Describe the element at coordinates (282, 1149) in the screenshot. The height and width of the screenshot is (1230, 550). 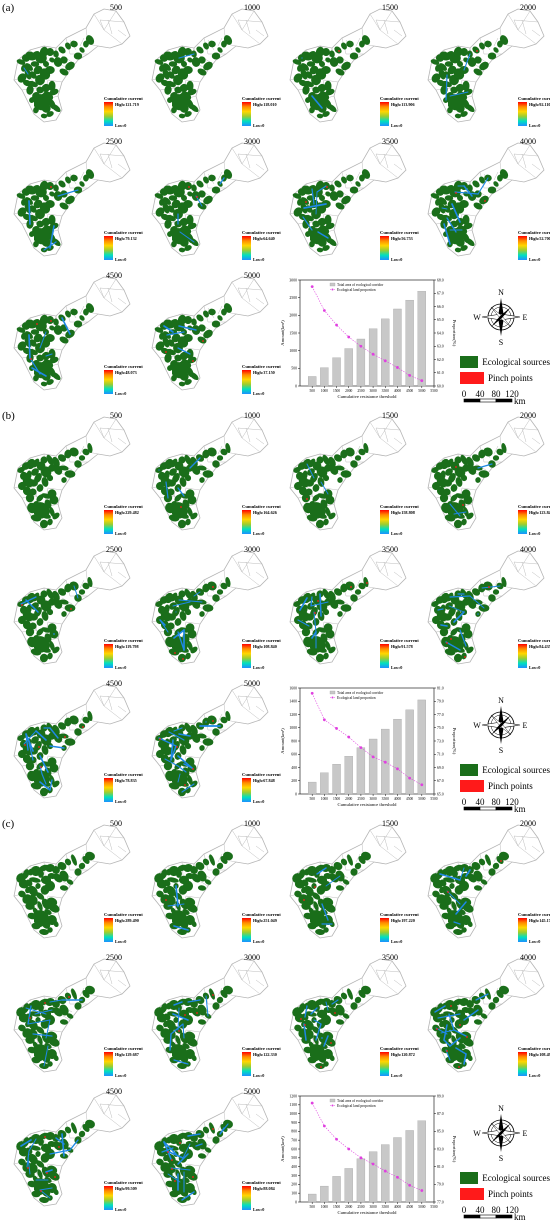
I see `y-left-axis-title: Amount(km²)` at that location.